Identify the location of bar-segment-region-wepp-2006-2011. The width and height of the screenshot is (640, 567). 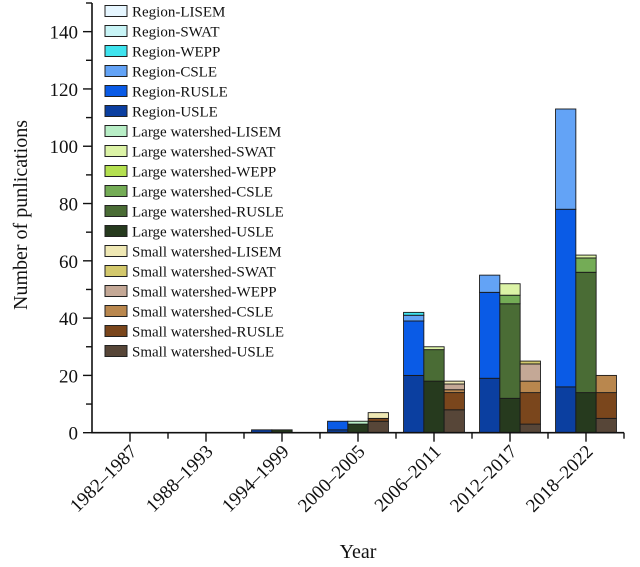
(414, 313).